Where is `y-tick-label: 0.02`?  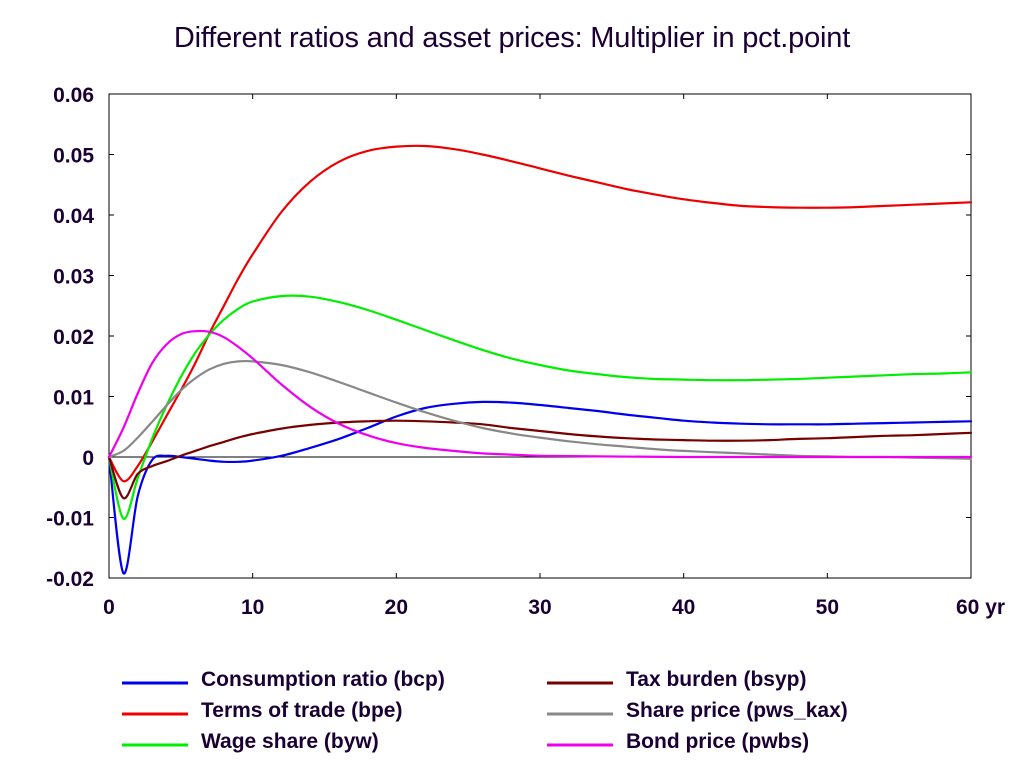 y-tick-label: 0.02 is located at coordinates (73, 337).